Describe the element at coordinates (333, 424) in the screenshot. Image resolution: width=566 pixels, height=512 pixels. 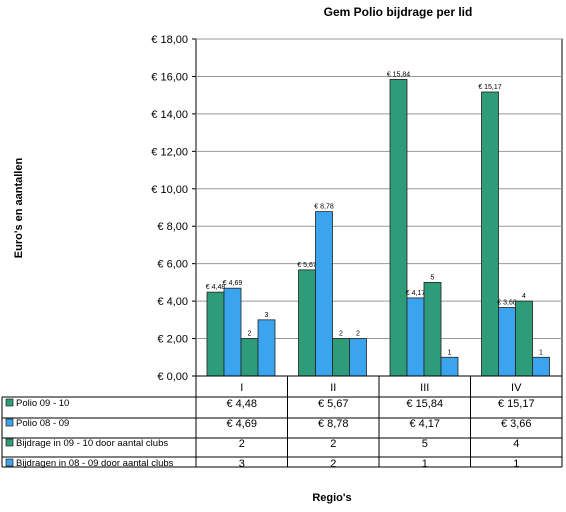
I see `table-cell: € 8,78` at that location.